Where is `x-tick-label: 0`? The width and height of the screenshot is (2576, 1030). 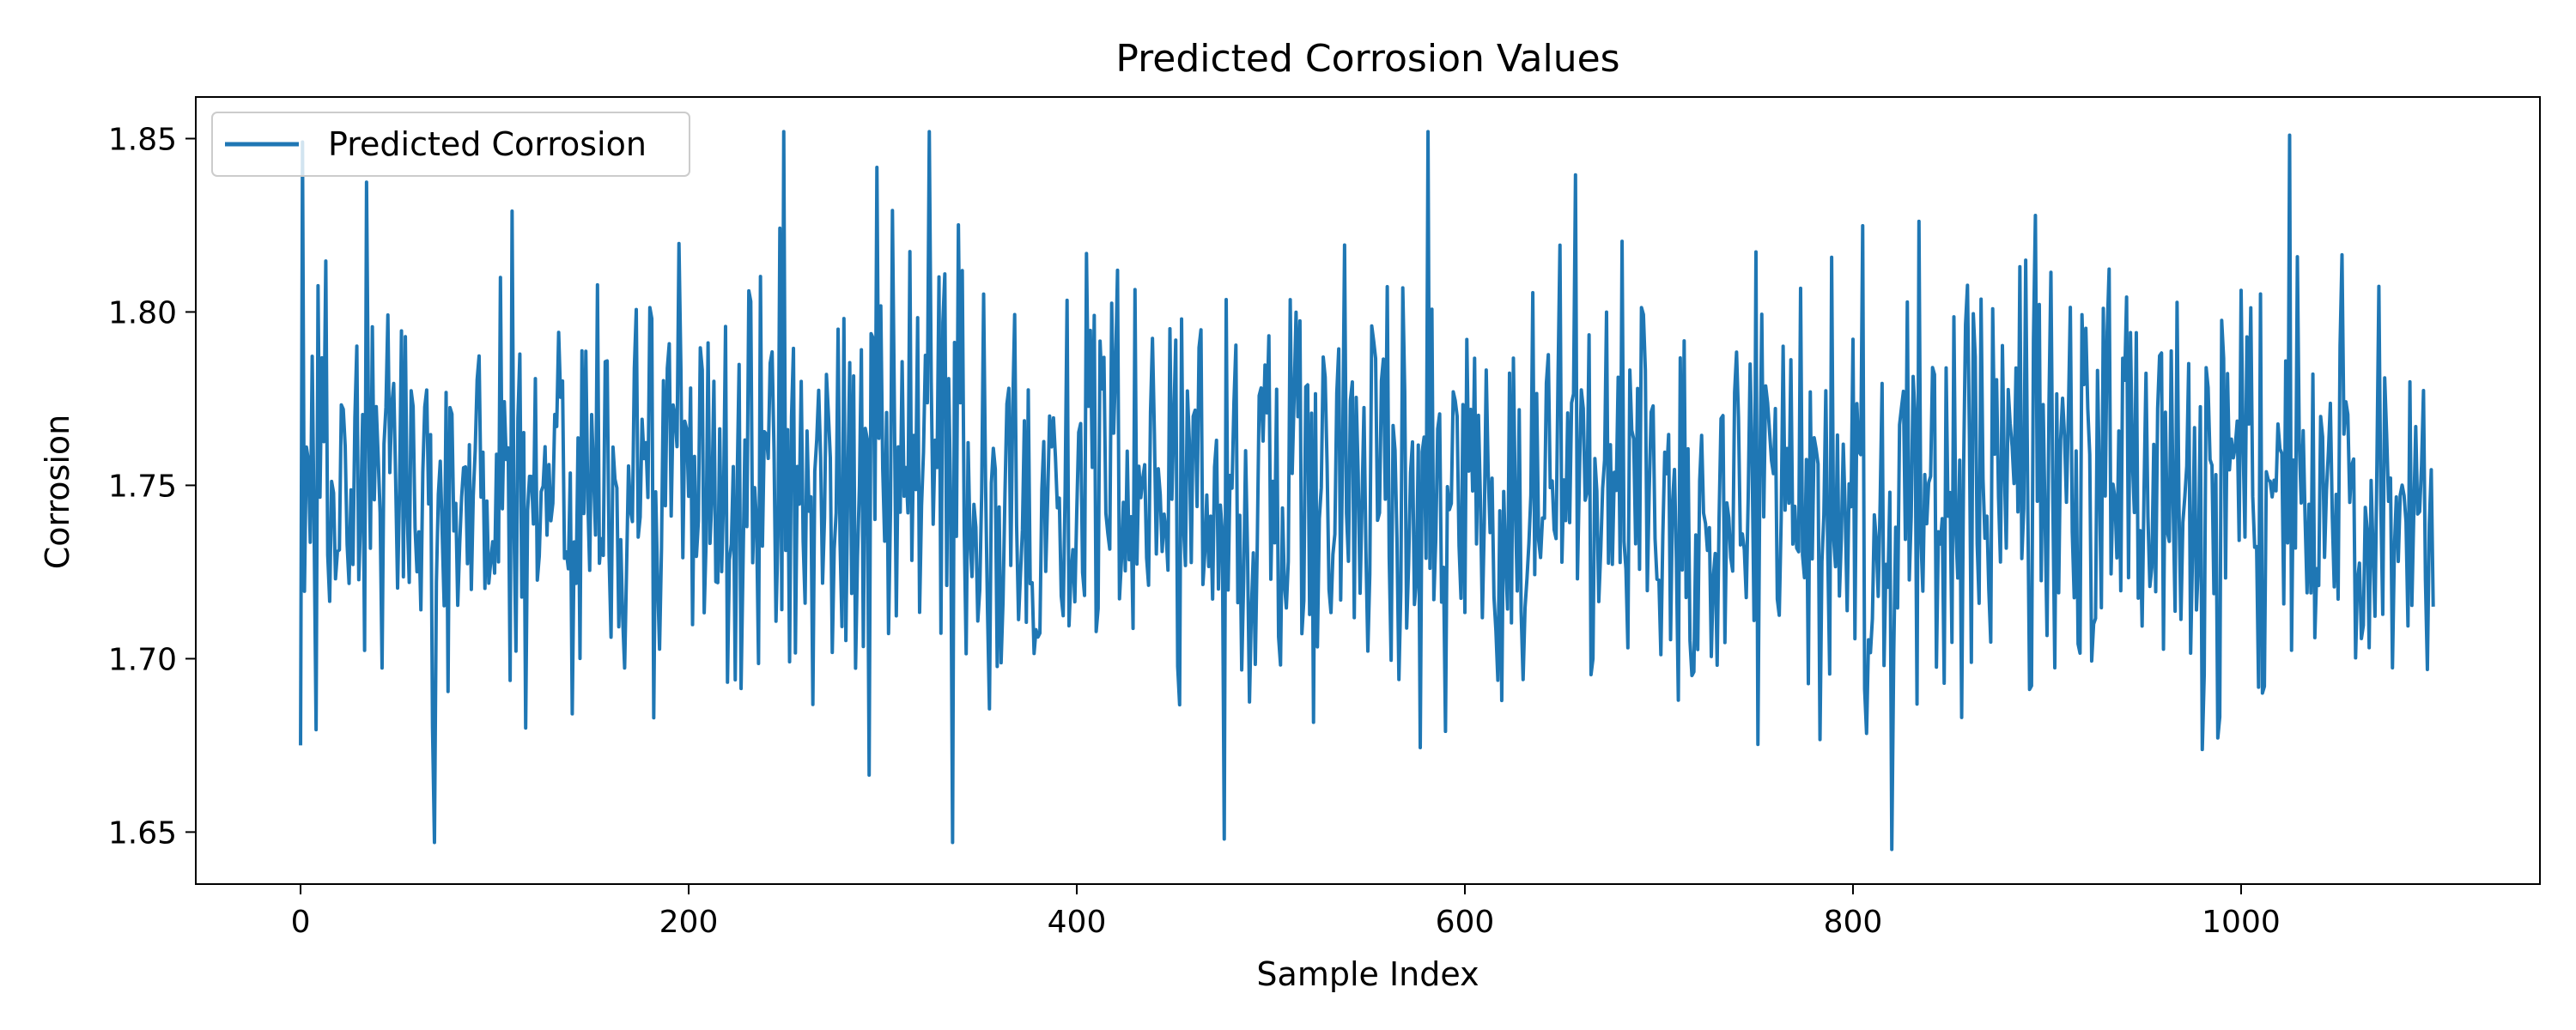
x-tick-label: 0 is located at coordinates (301, 922).